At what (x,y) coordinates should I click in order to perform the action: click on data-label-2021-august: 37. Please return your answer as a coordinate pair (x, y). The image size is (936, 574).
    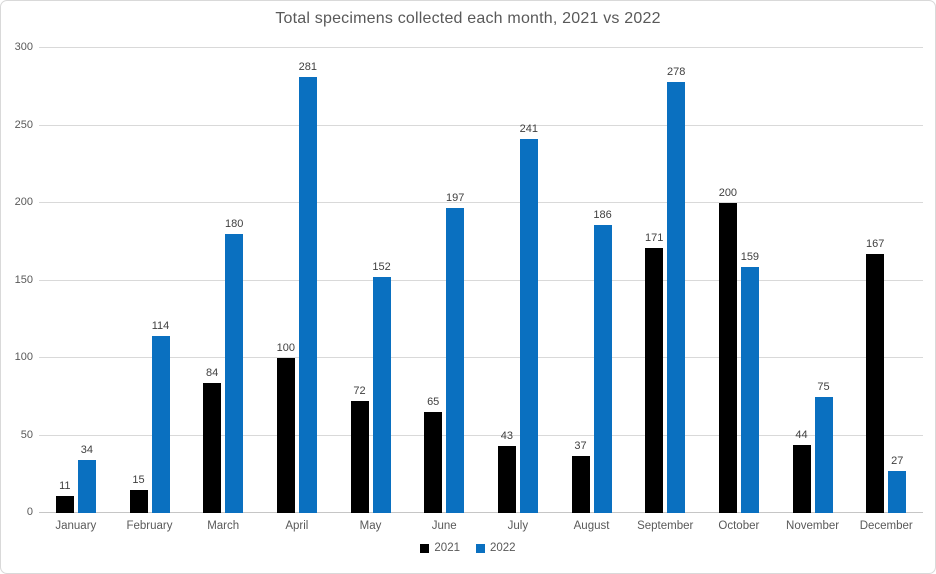
    Looking at the image, I should click on (580, 445).